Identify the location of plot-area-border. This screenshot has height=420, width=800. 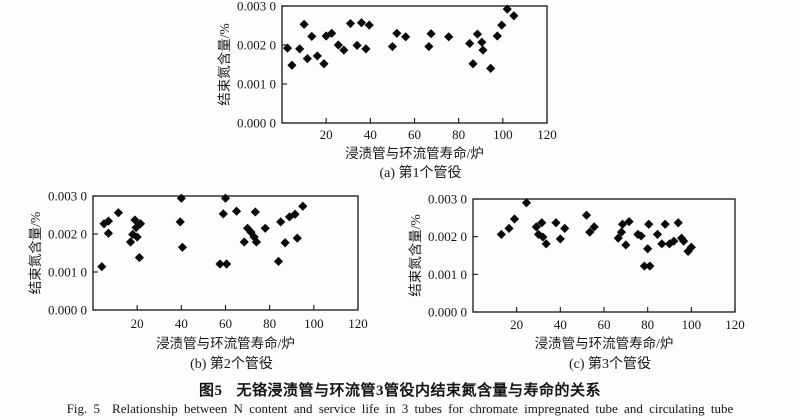
(604, 255).